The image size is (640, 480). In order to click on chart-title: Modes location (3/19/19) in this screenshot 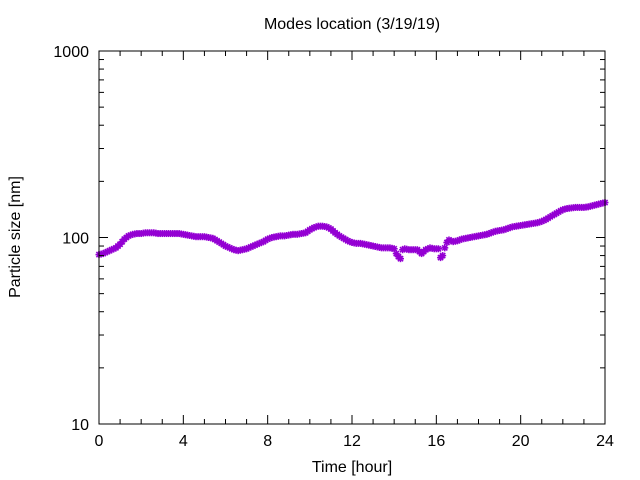, I will do `click(352, 24)`.